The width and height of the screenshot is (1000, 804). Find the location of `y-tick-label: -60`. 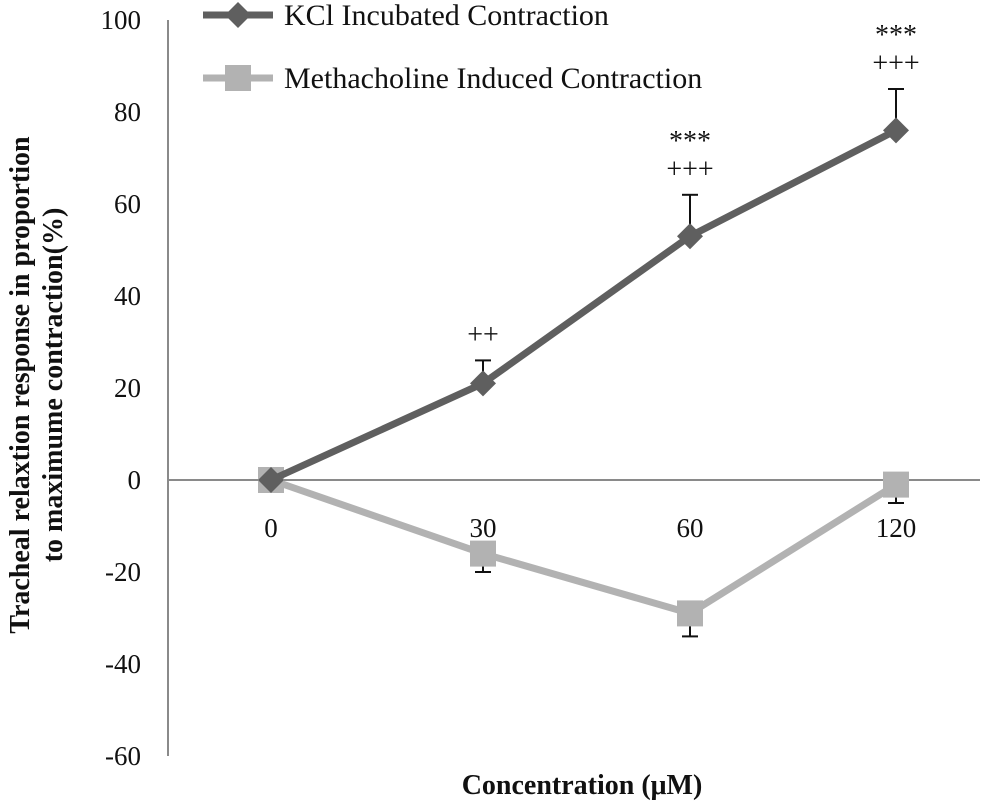

y-tick-label: -60 is located at coordinates (123, 756).